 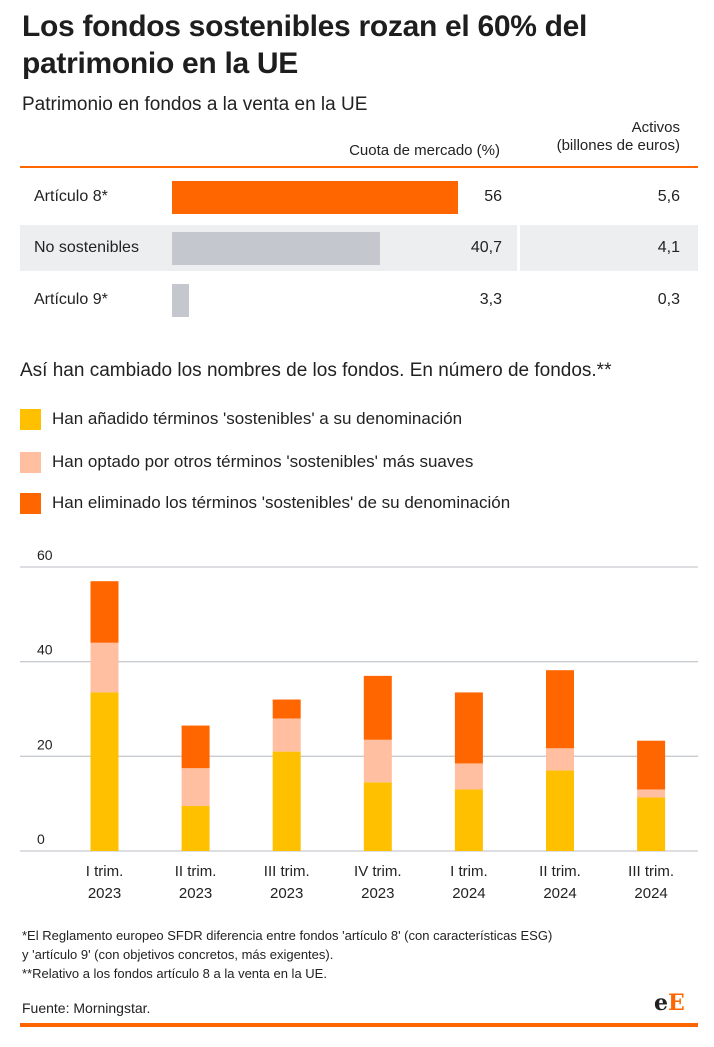 What do you see at coordinates (668, 299) in the screenshot?
I see `assets-value: 0,3` at bounding box center [668, 299].